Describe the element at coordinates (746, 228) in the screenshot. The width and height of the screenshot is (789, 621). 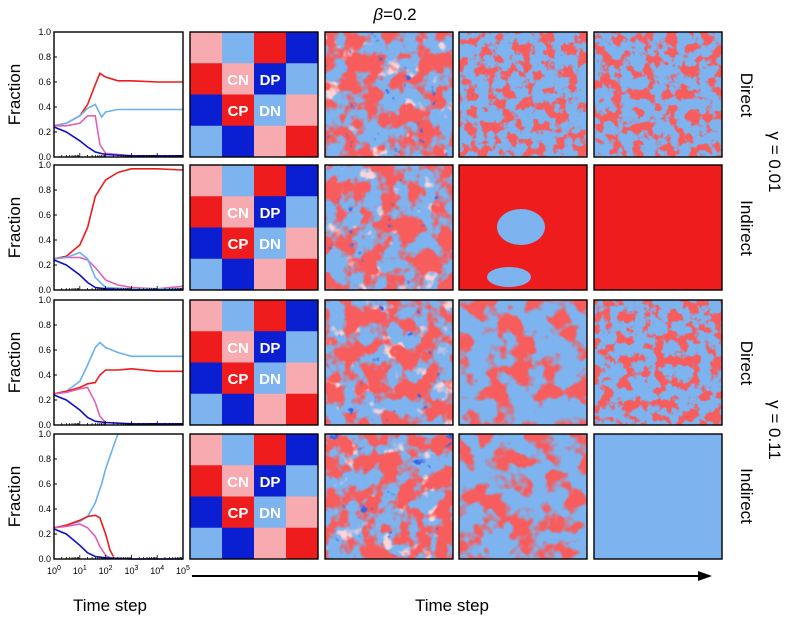
I see `row-label-2: Indirect` at that location.